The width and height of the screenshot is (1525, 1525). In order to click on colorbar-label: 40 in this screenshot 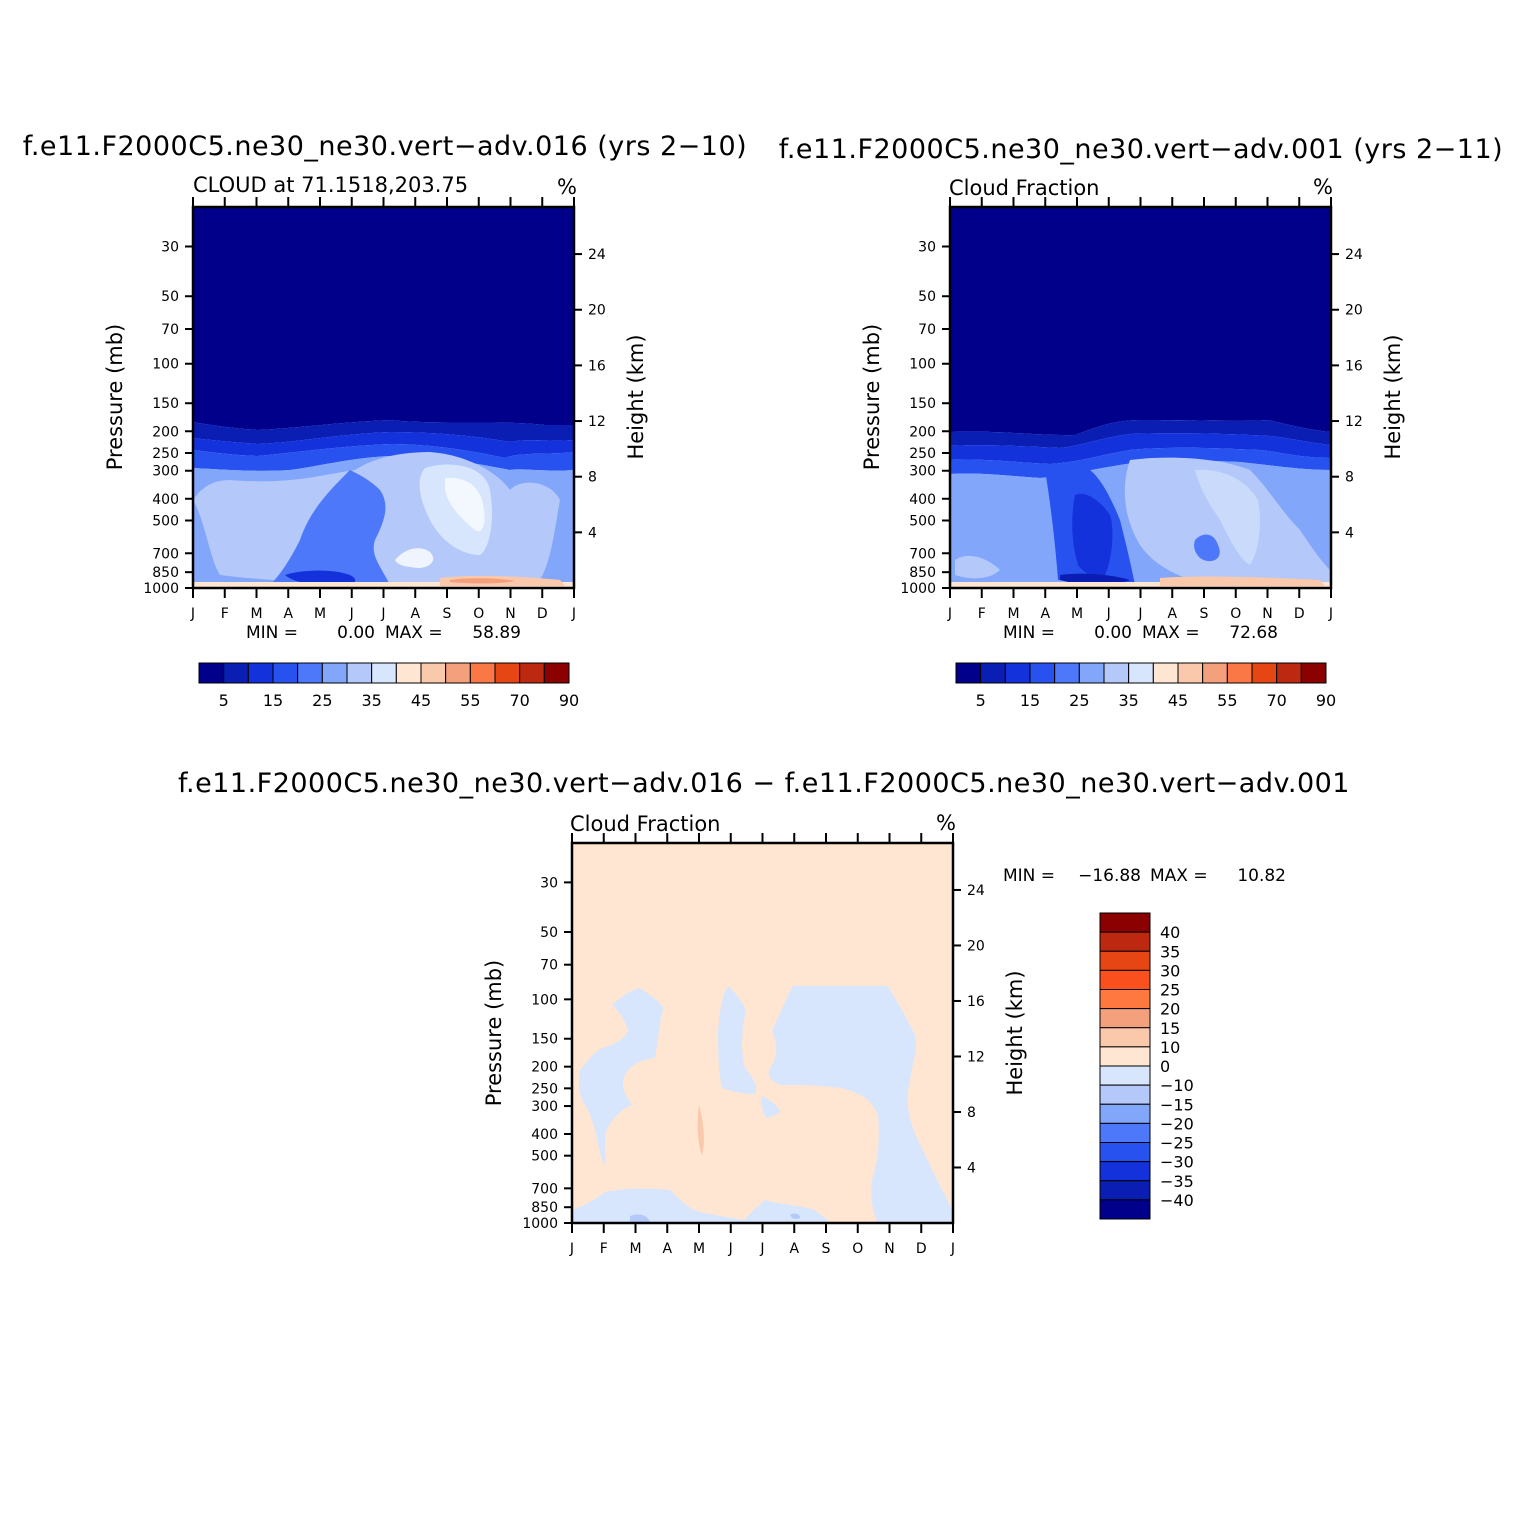, I will do `click(1170, 932)`.